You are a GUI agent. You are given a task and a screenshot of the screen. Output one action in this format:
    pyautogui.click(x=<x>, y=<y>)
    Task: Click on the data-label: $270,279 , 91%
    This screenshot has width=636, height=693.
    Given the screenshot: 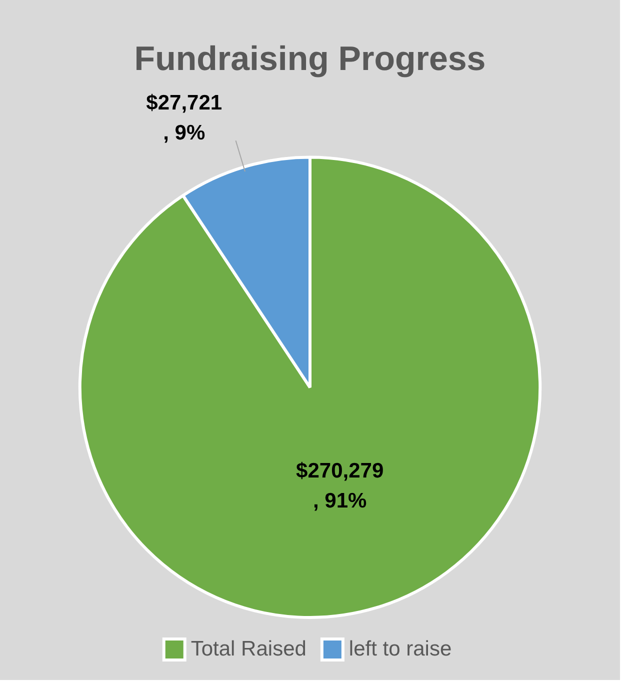 What is the action you would take?
    pyautogui.click(x=340, y=485)
    